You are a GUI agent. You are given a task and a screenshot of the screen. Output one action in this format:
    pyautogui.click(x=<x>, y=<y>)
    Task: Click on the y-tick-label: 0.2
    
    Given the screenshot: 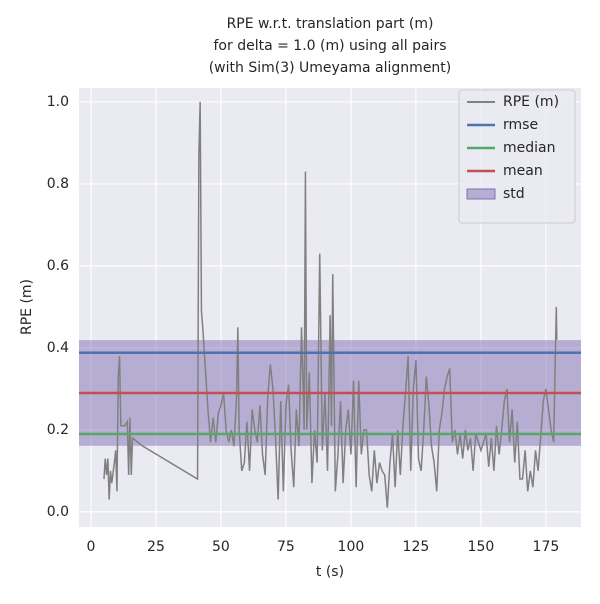 What is the action you would take?
    pyautogui.click(x=58, y=430)
    